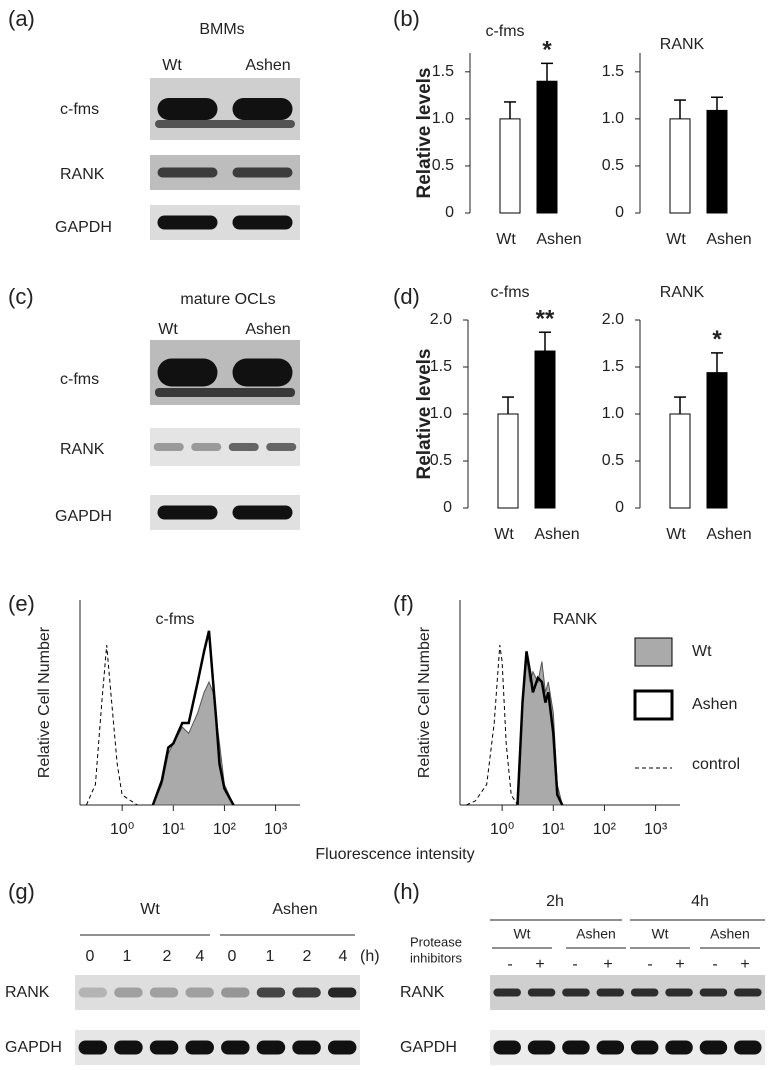  Describe the element at coordinates (21, 296) in the screenshot. I see `panel-label: (c)` at that location.